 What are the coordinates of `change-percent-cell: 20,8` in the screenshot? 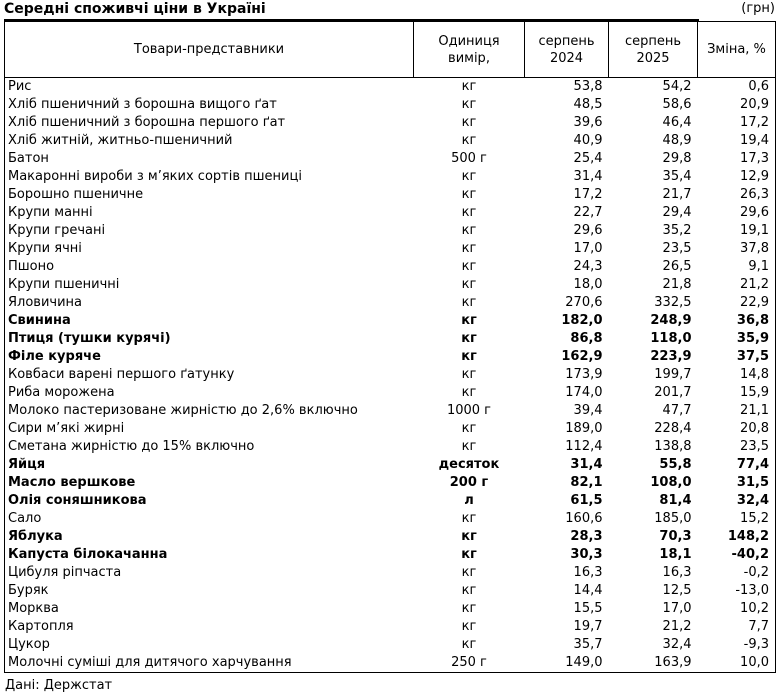 It's located at (754, 428).